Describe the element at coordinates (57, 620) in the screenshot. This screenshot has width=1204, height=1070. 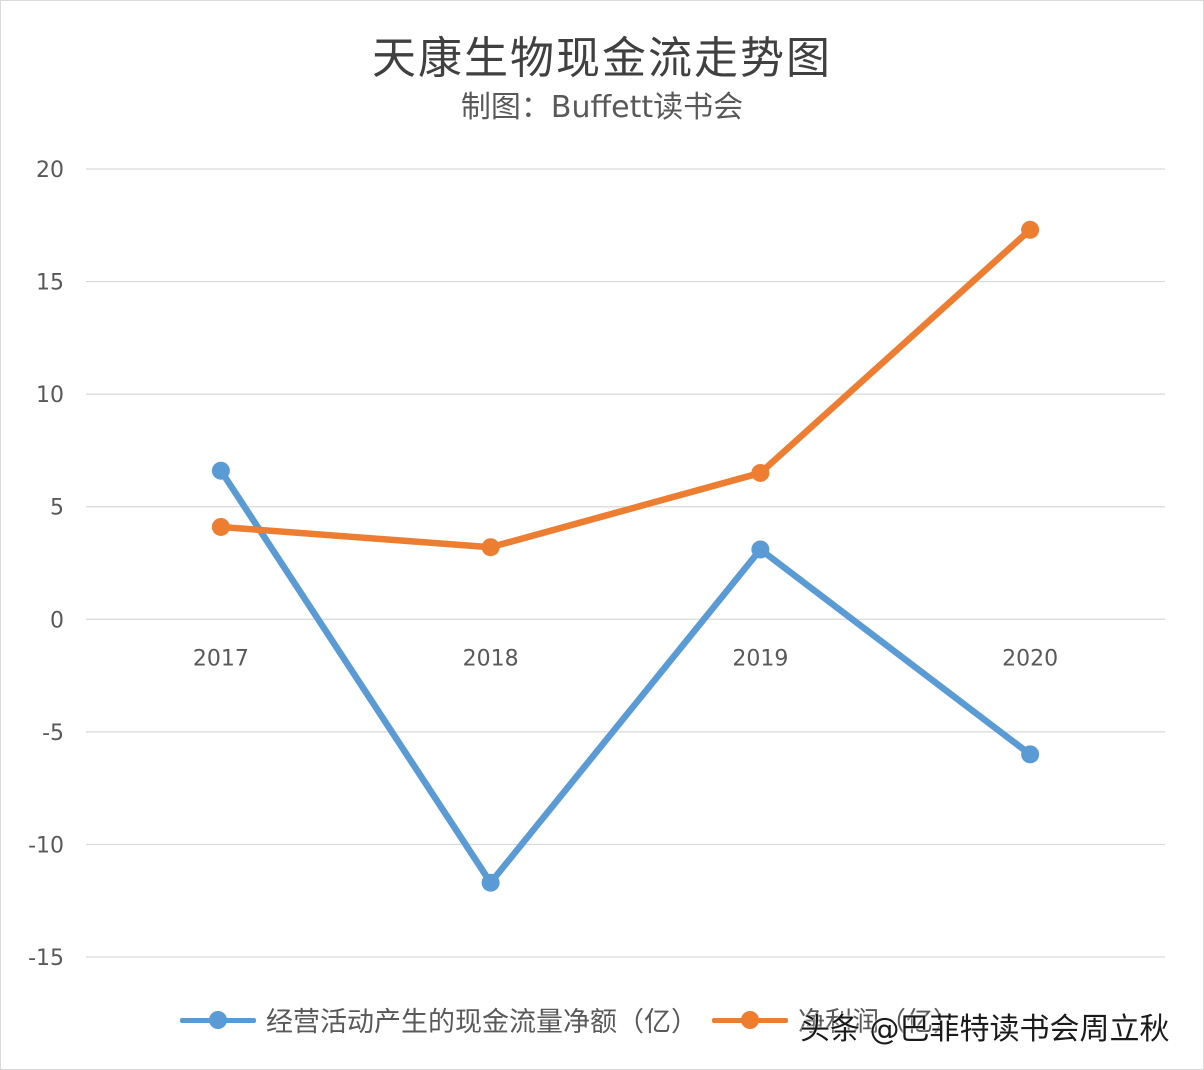
I see `y-tick-label: 0` at that location.